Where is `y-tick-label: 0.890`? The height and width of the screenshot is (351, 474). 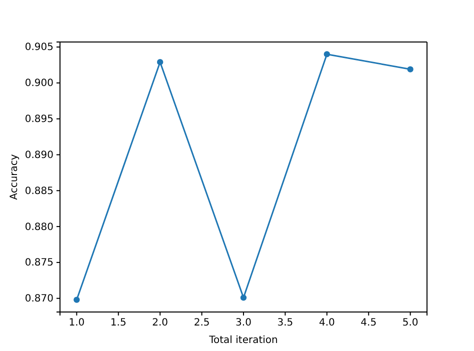
y-tick-label: 0.890 is located at coordinates (39, 155).